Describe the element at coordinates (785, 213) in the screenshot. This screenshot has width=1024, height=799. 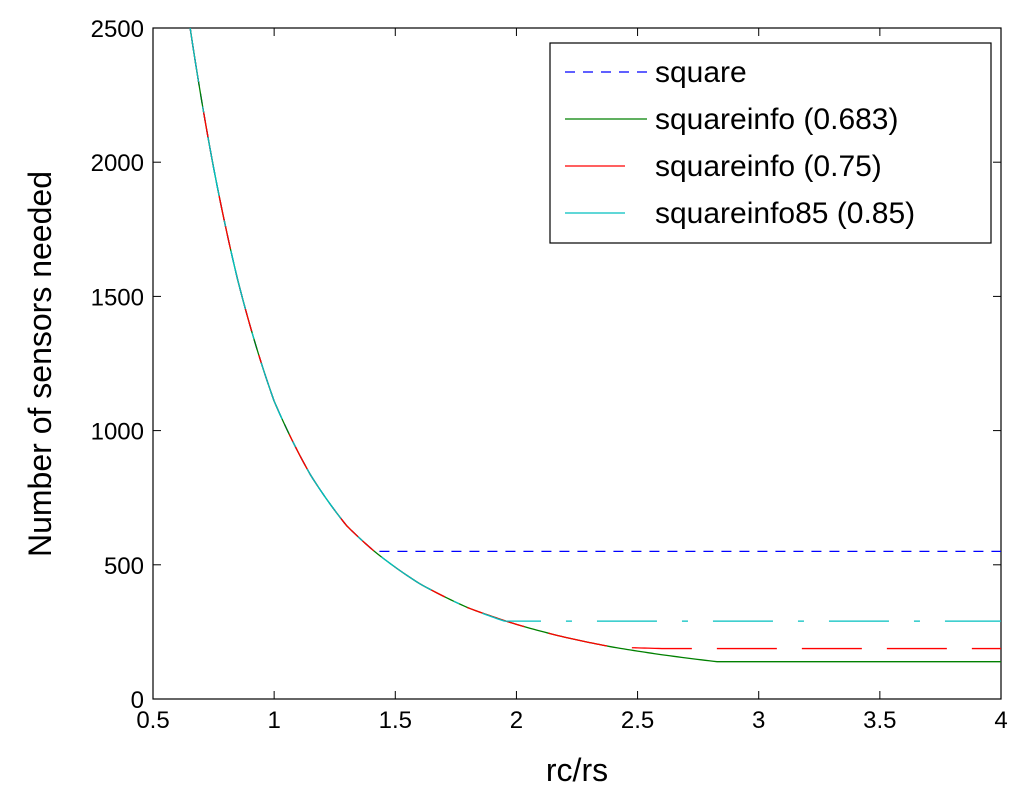
I see `legend-label: squareinfo85 (0.85)` at that location.